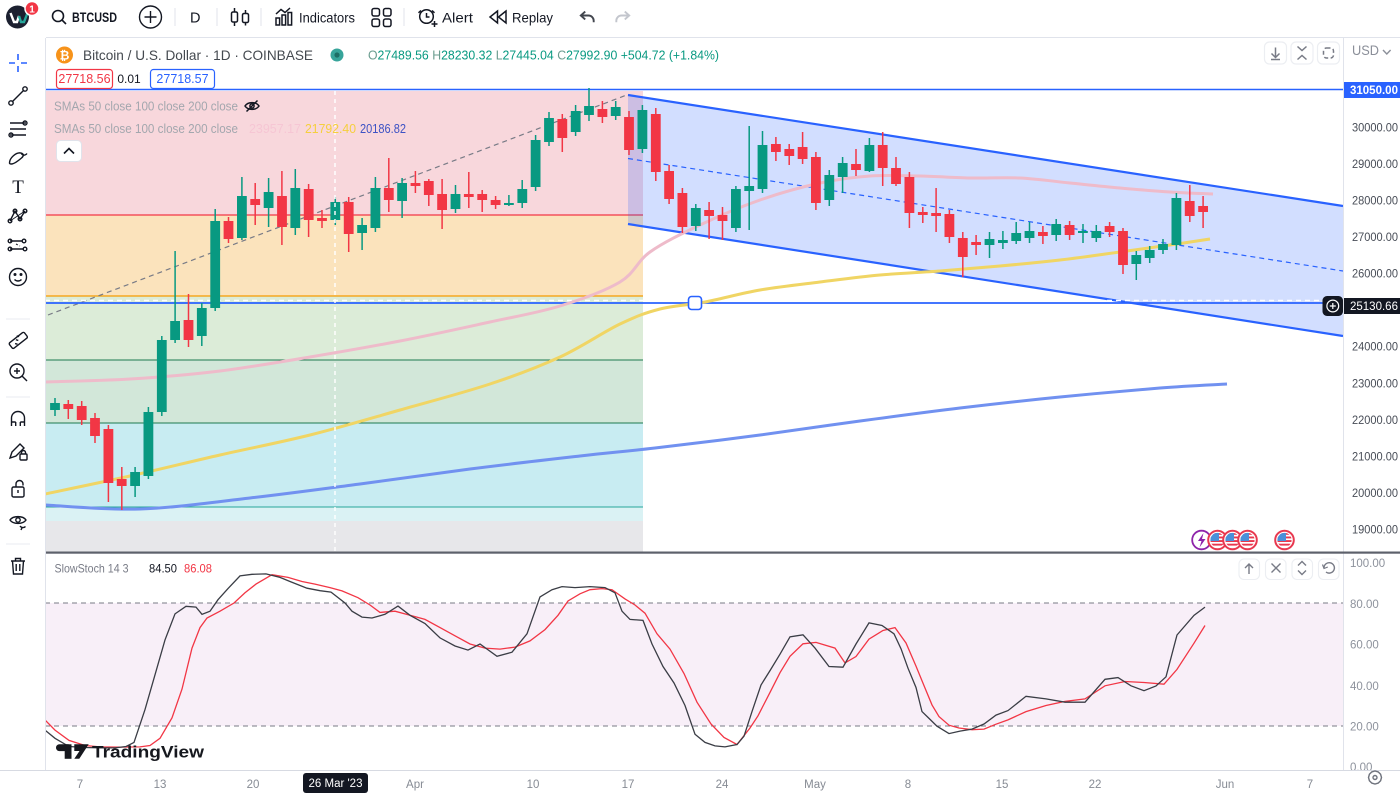 This screenshot has height=796, width=1400. Describe the element at coordinates (182, 79) in the screenshot. I see `svg-text: 27718.57` at that location.